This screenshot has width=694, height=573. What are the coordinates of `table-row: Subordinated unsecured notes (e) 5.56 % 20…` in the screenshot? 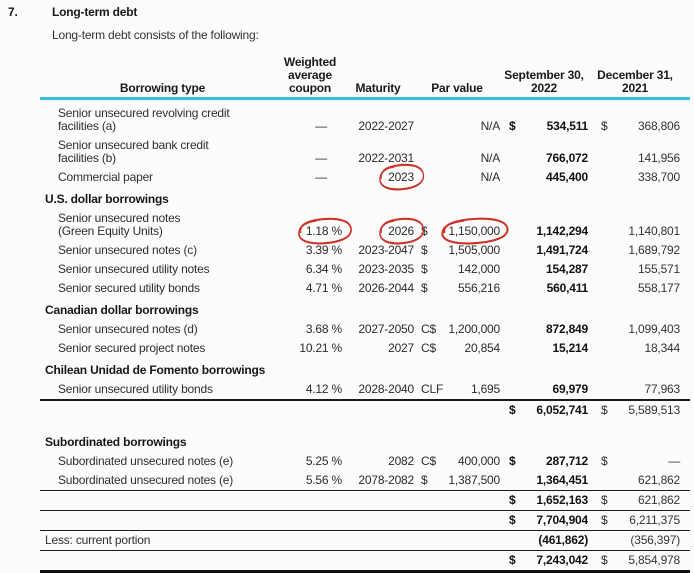 It's located at (365, 481).